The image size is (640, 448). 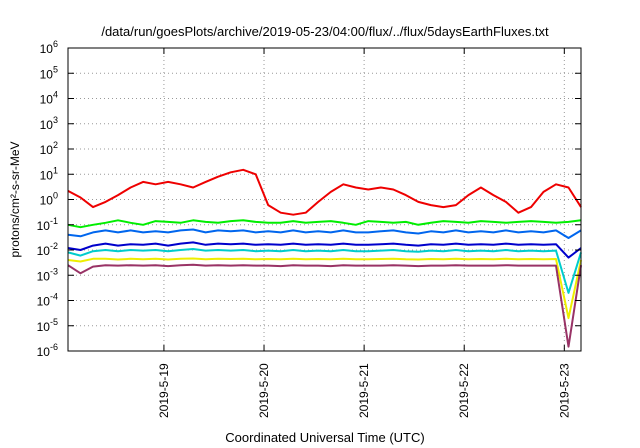 I want to click on y-tick-label: 10⁻⁵, so click(x=47, y=325).